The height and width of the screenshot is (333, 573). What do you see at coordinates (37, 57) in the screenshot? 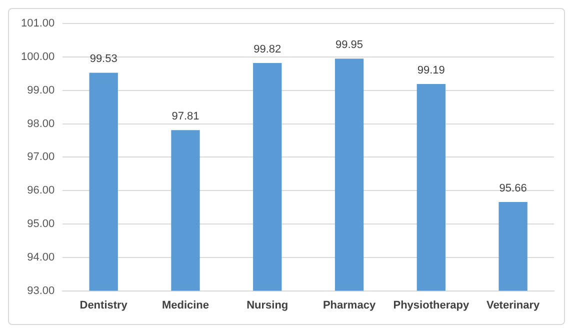
I see `y-tick-label: 100.00` at bounding box center [37, 57].